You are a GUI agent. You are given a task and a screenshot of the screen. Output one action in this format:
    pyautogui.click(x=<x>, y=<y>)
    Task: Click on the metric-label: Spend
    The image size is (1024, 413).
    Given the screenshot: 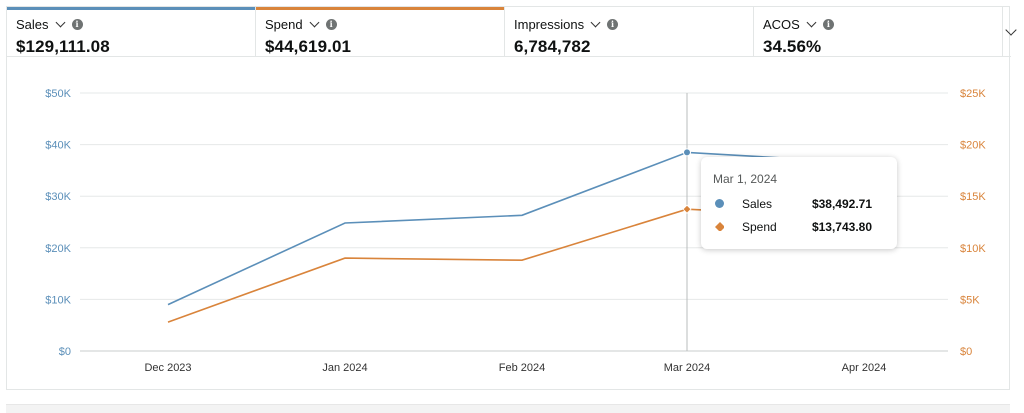 What is the action you would take?
    pyautogui.click(x=284, y=24)
    